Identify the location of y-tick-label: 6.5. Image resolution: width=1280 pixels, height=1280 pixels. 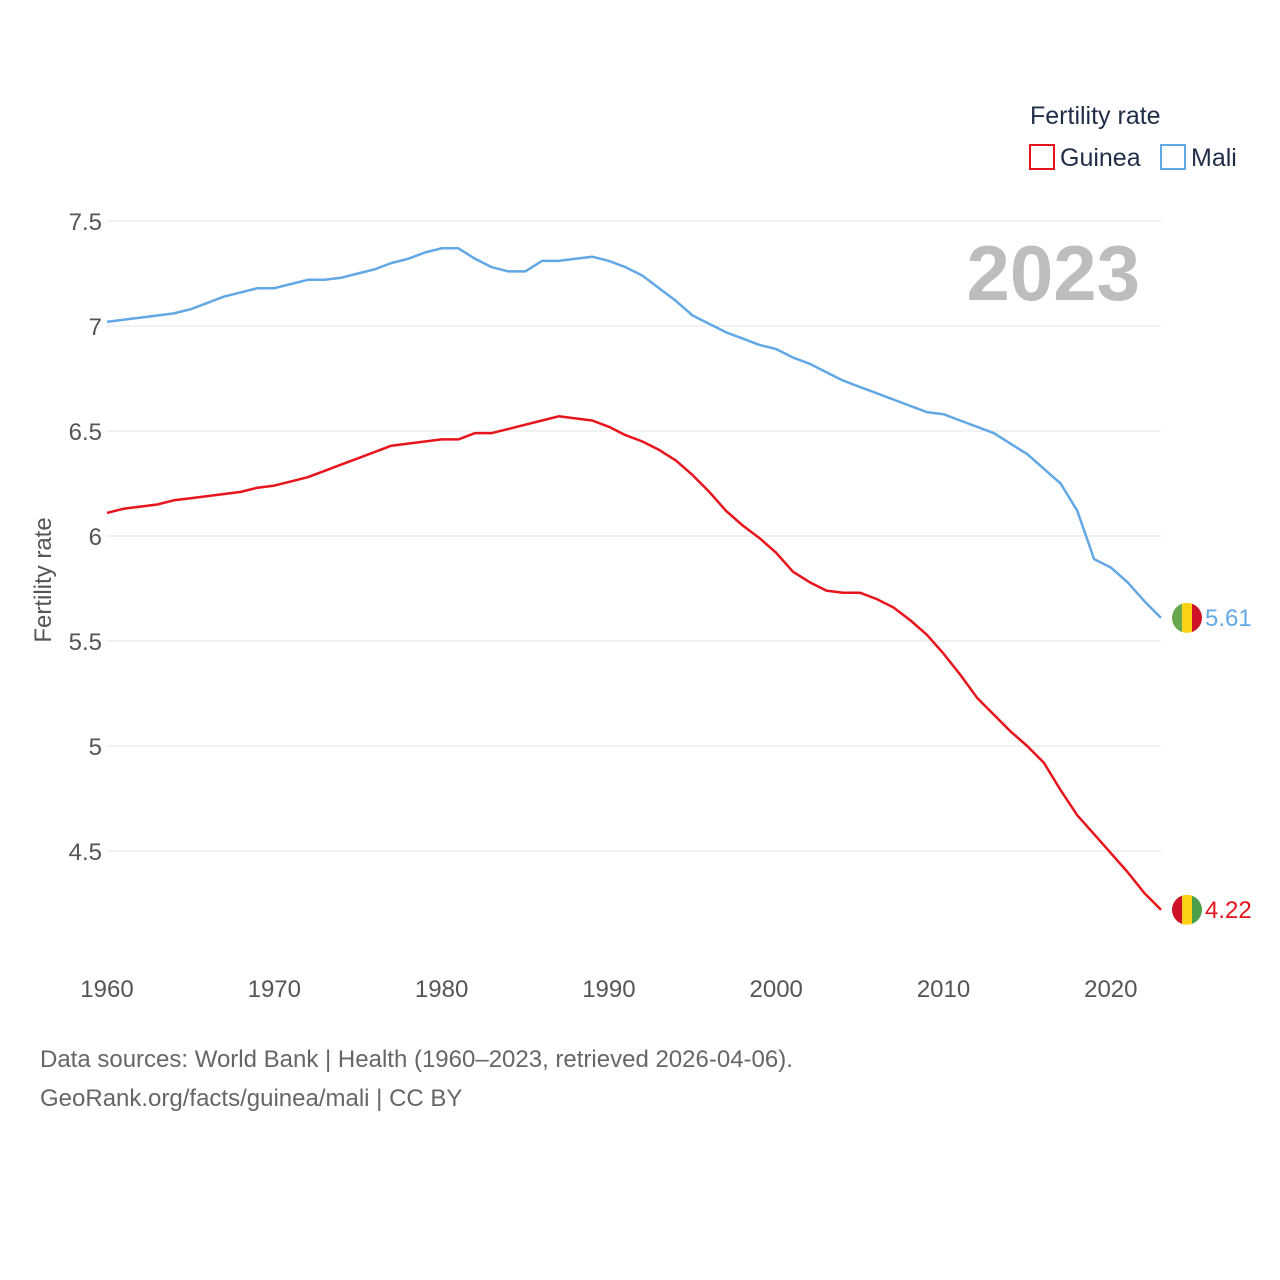
(85, 432).